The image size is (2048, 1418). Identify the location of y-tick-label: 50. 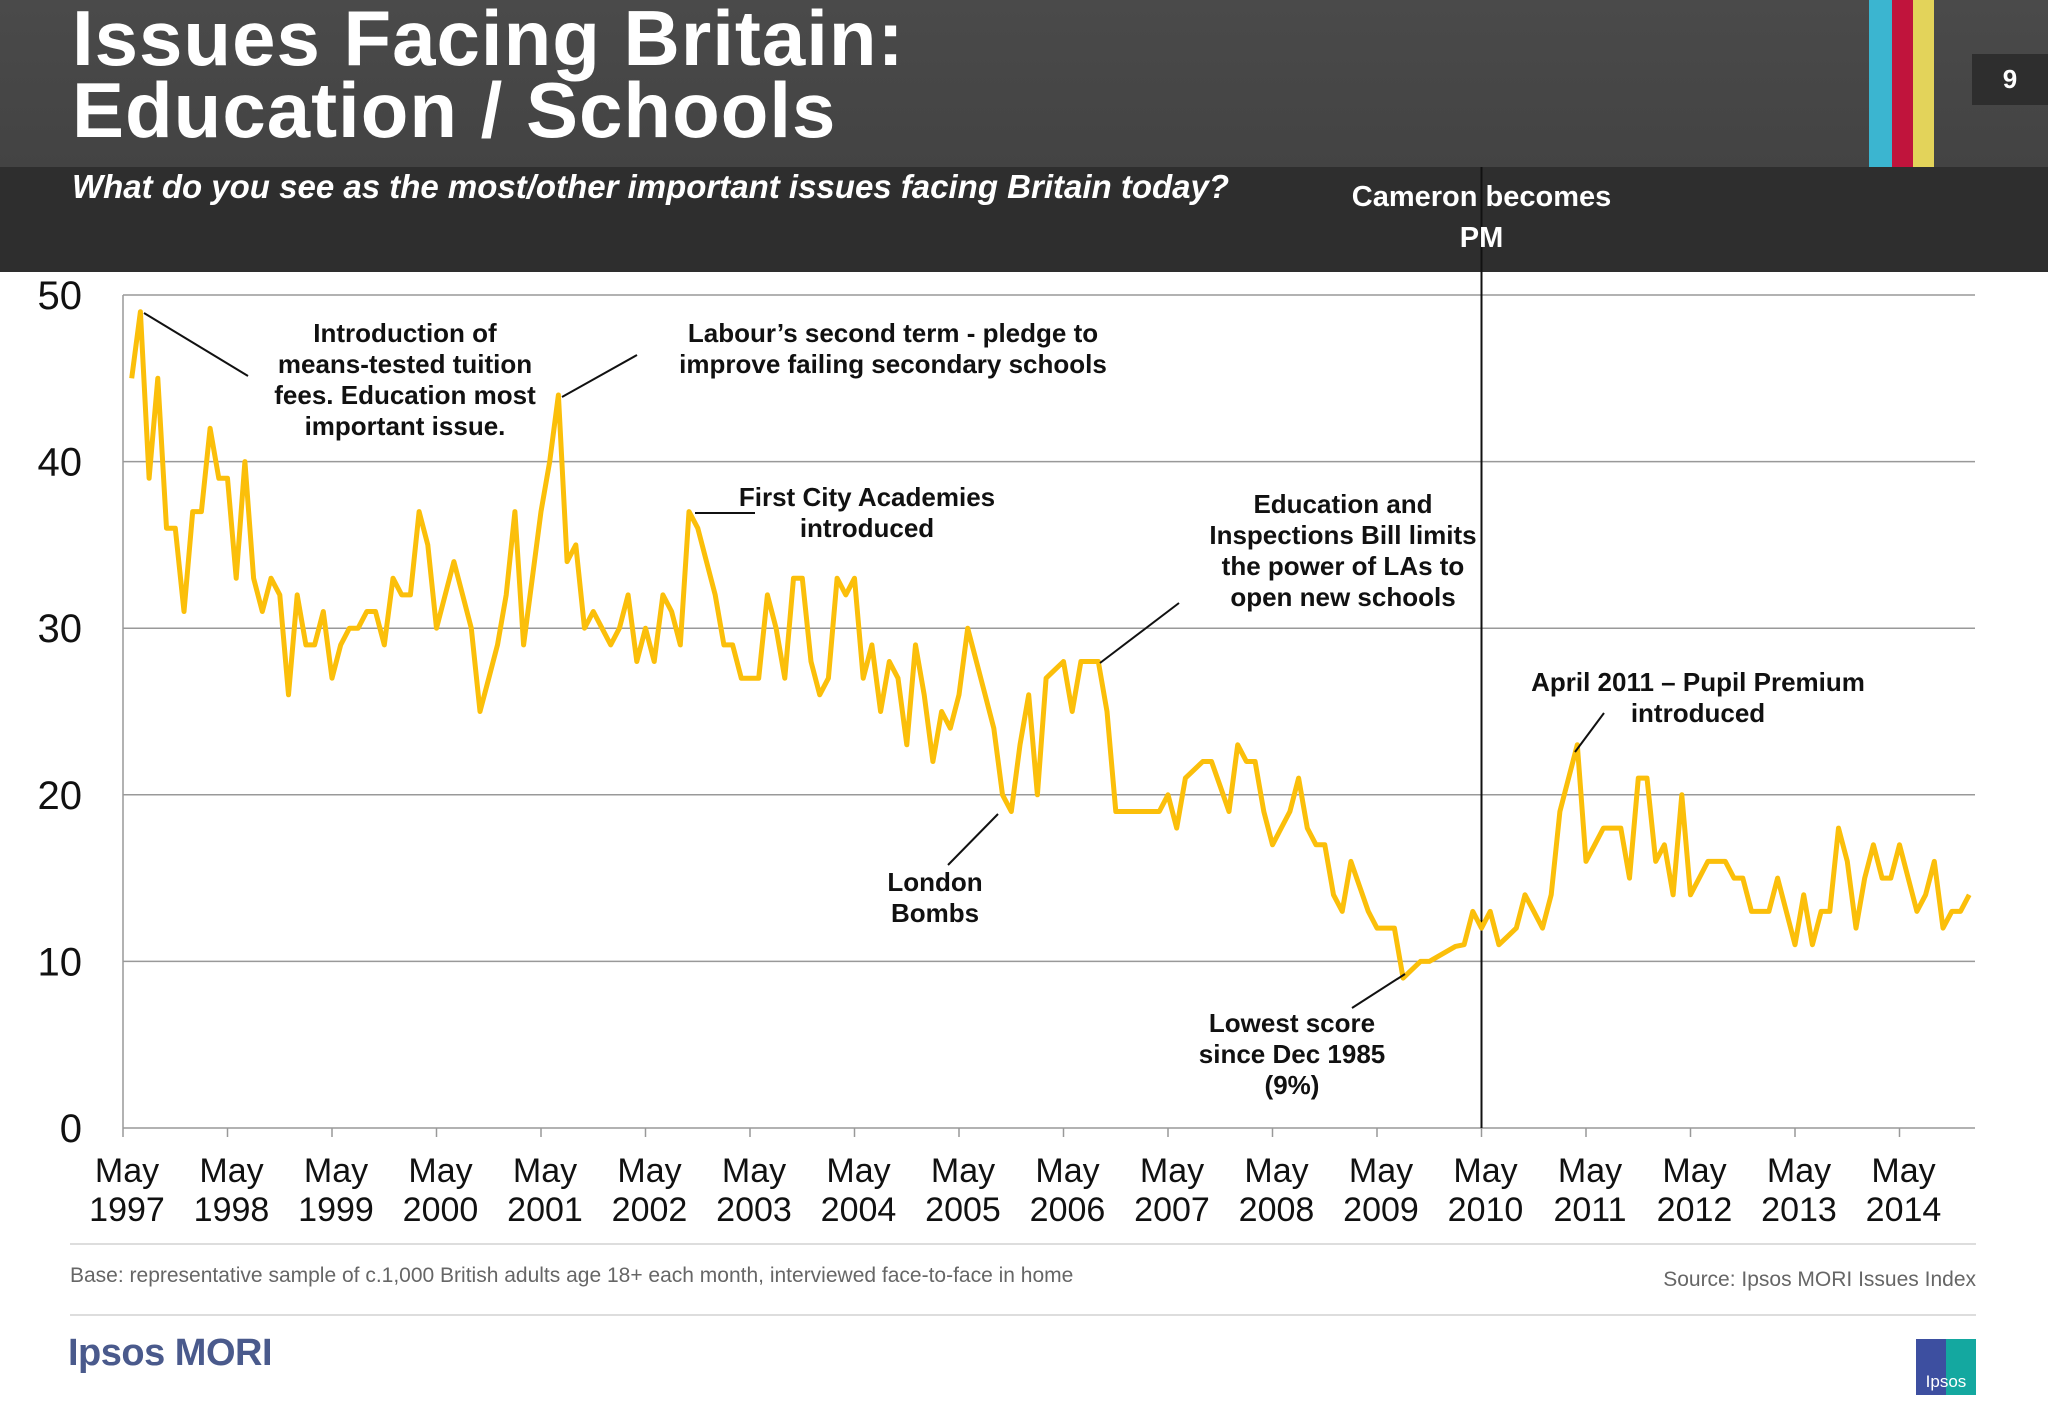
(60, 296).